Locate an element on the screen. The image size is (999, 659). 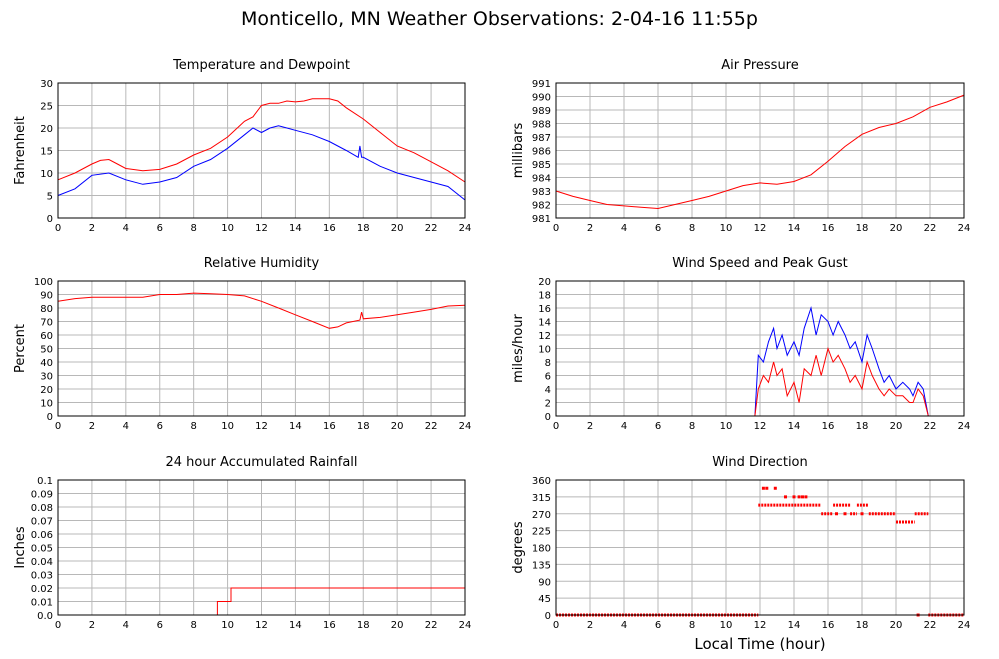
y-tick-label: 0.0 is located at coordinates (45, 616).